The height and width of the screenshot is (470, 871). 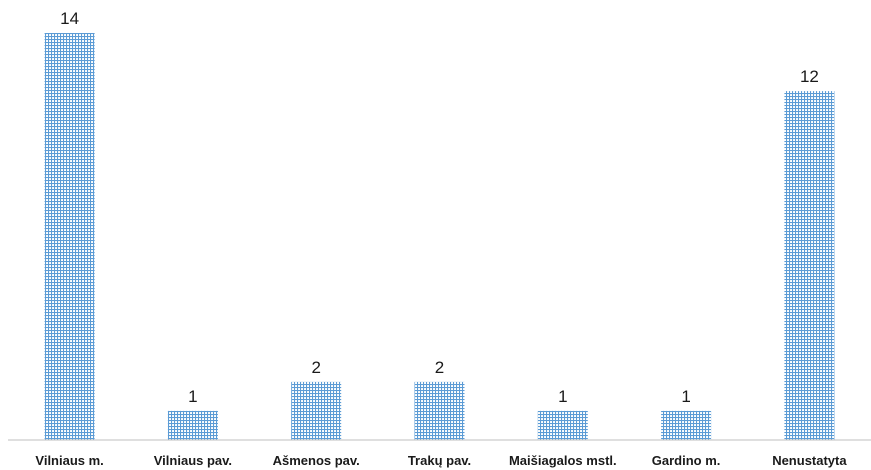 I want to click on category-label: Maišiagalos mstl., so click(x=563, y=460).